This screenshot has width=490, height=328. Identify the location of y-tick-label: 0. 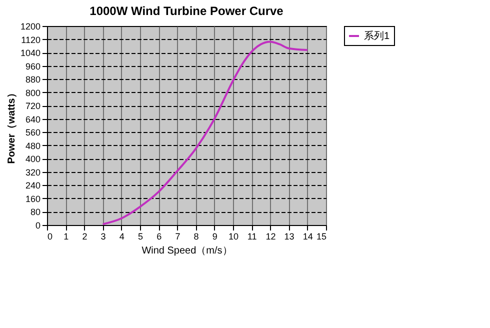
(37, 225).